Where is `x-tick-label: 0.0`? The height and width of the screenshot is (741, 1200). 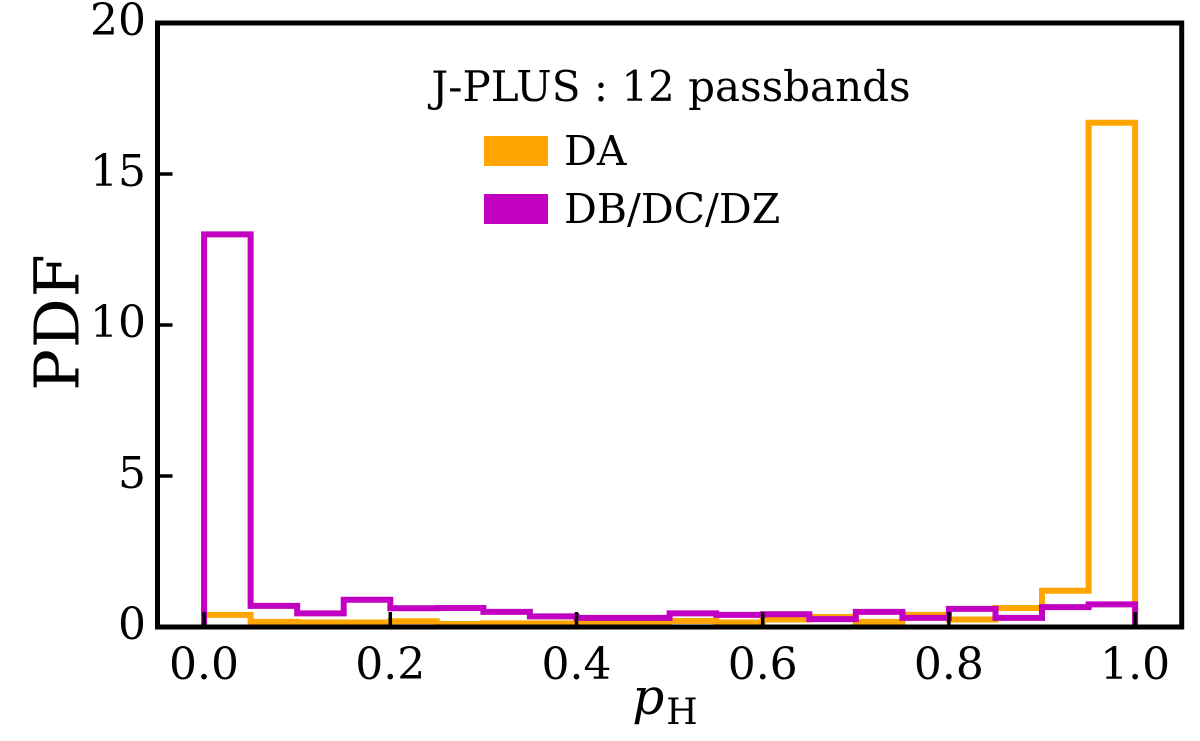
x-tick-label: 0.0 is located at coordinates (204, 664).